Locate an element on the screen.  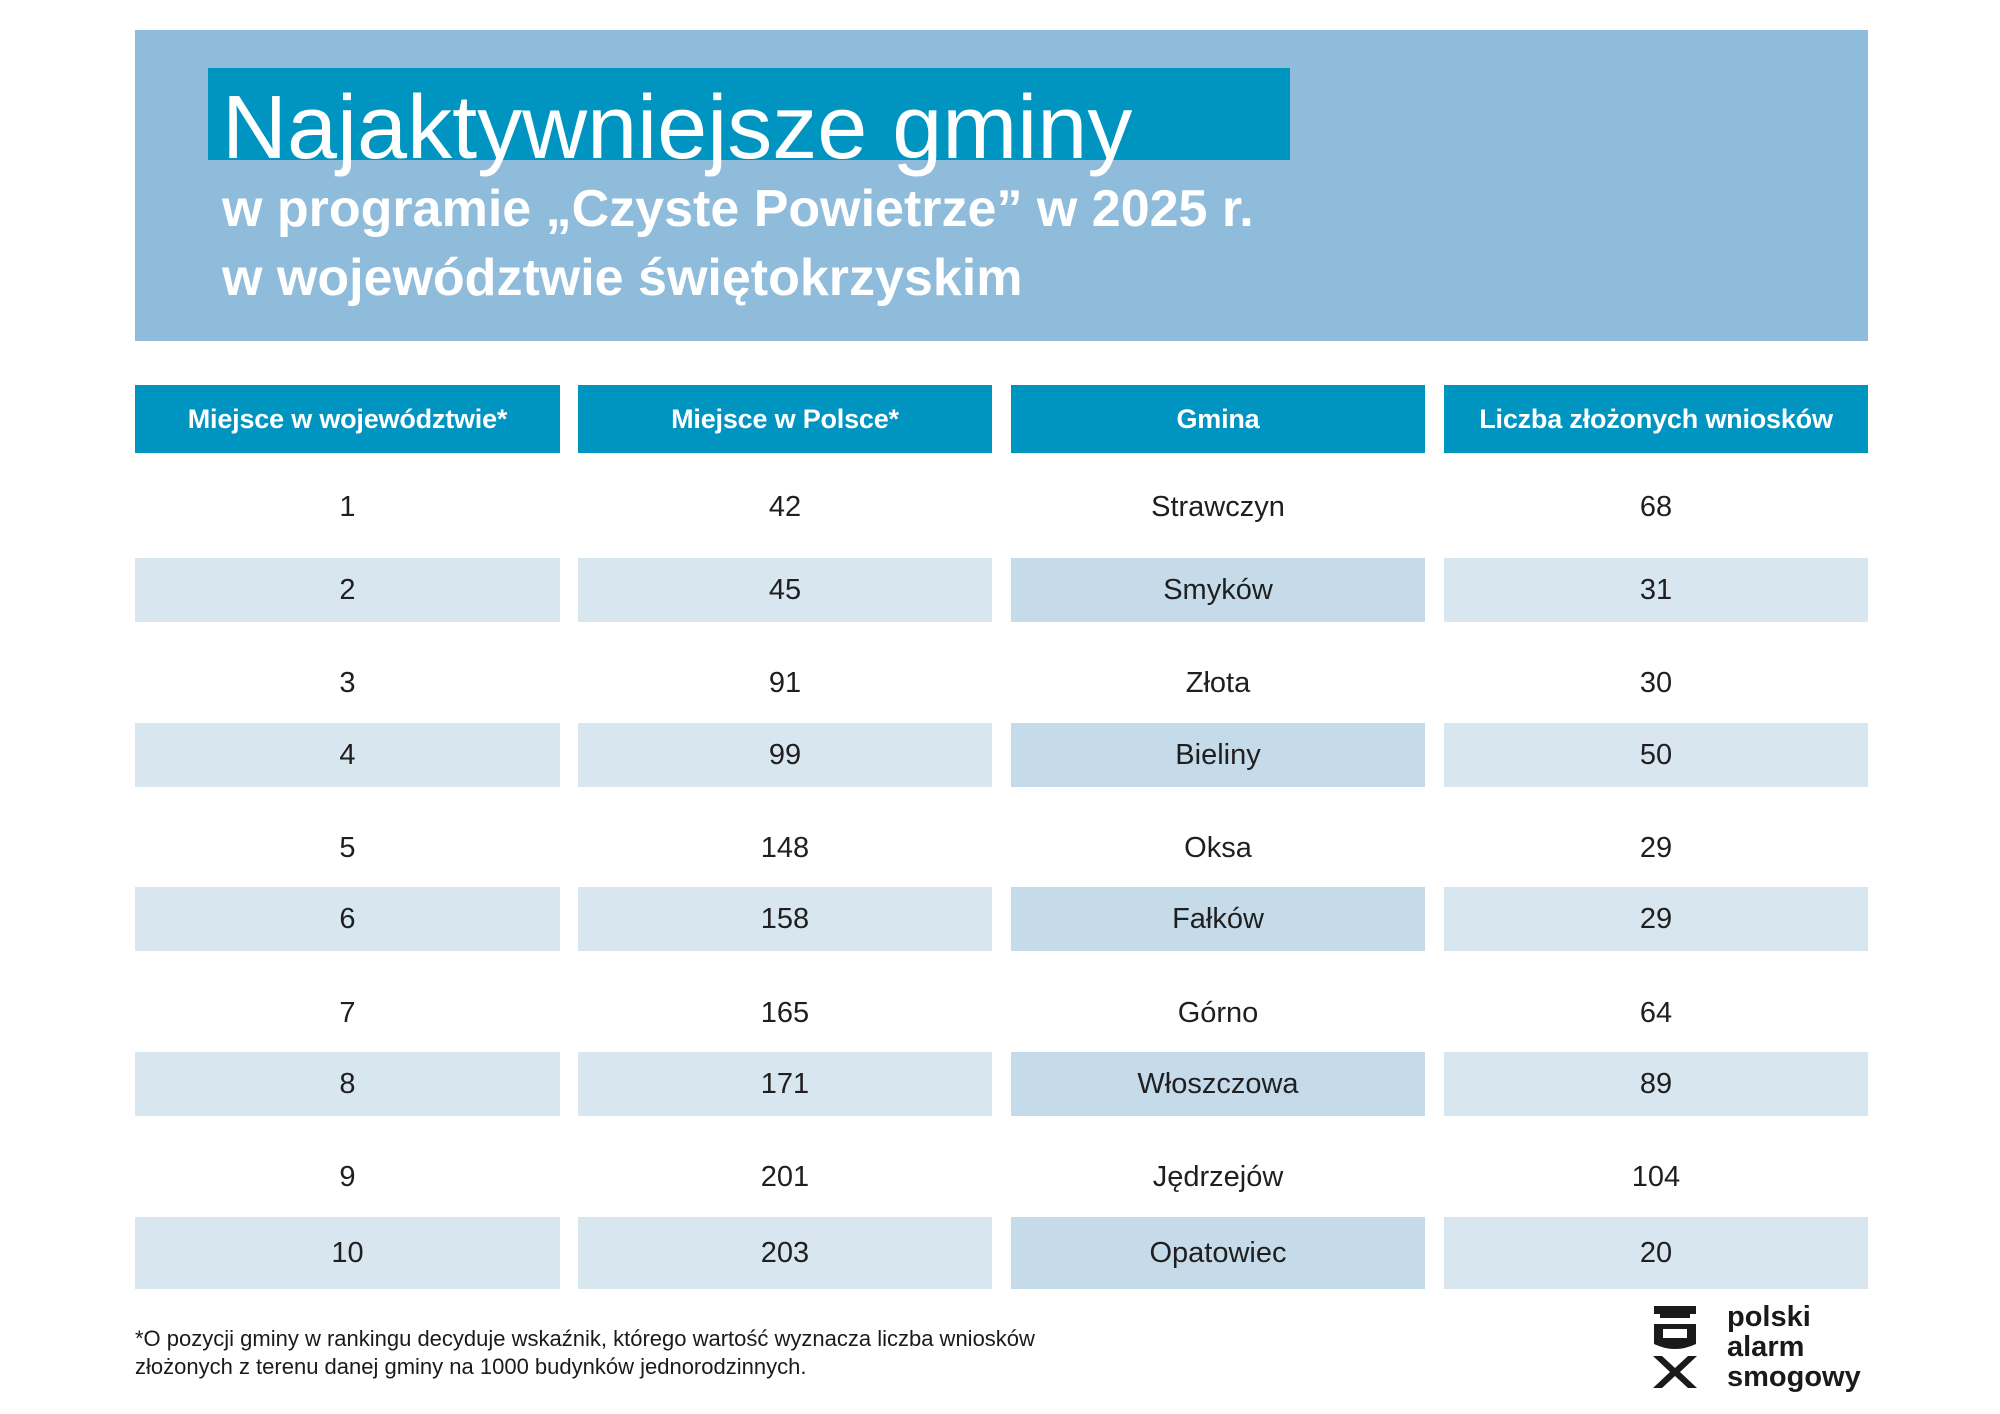
table-cell-gmina: Opatowiec is located at coordinates (1218, 1253).